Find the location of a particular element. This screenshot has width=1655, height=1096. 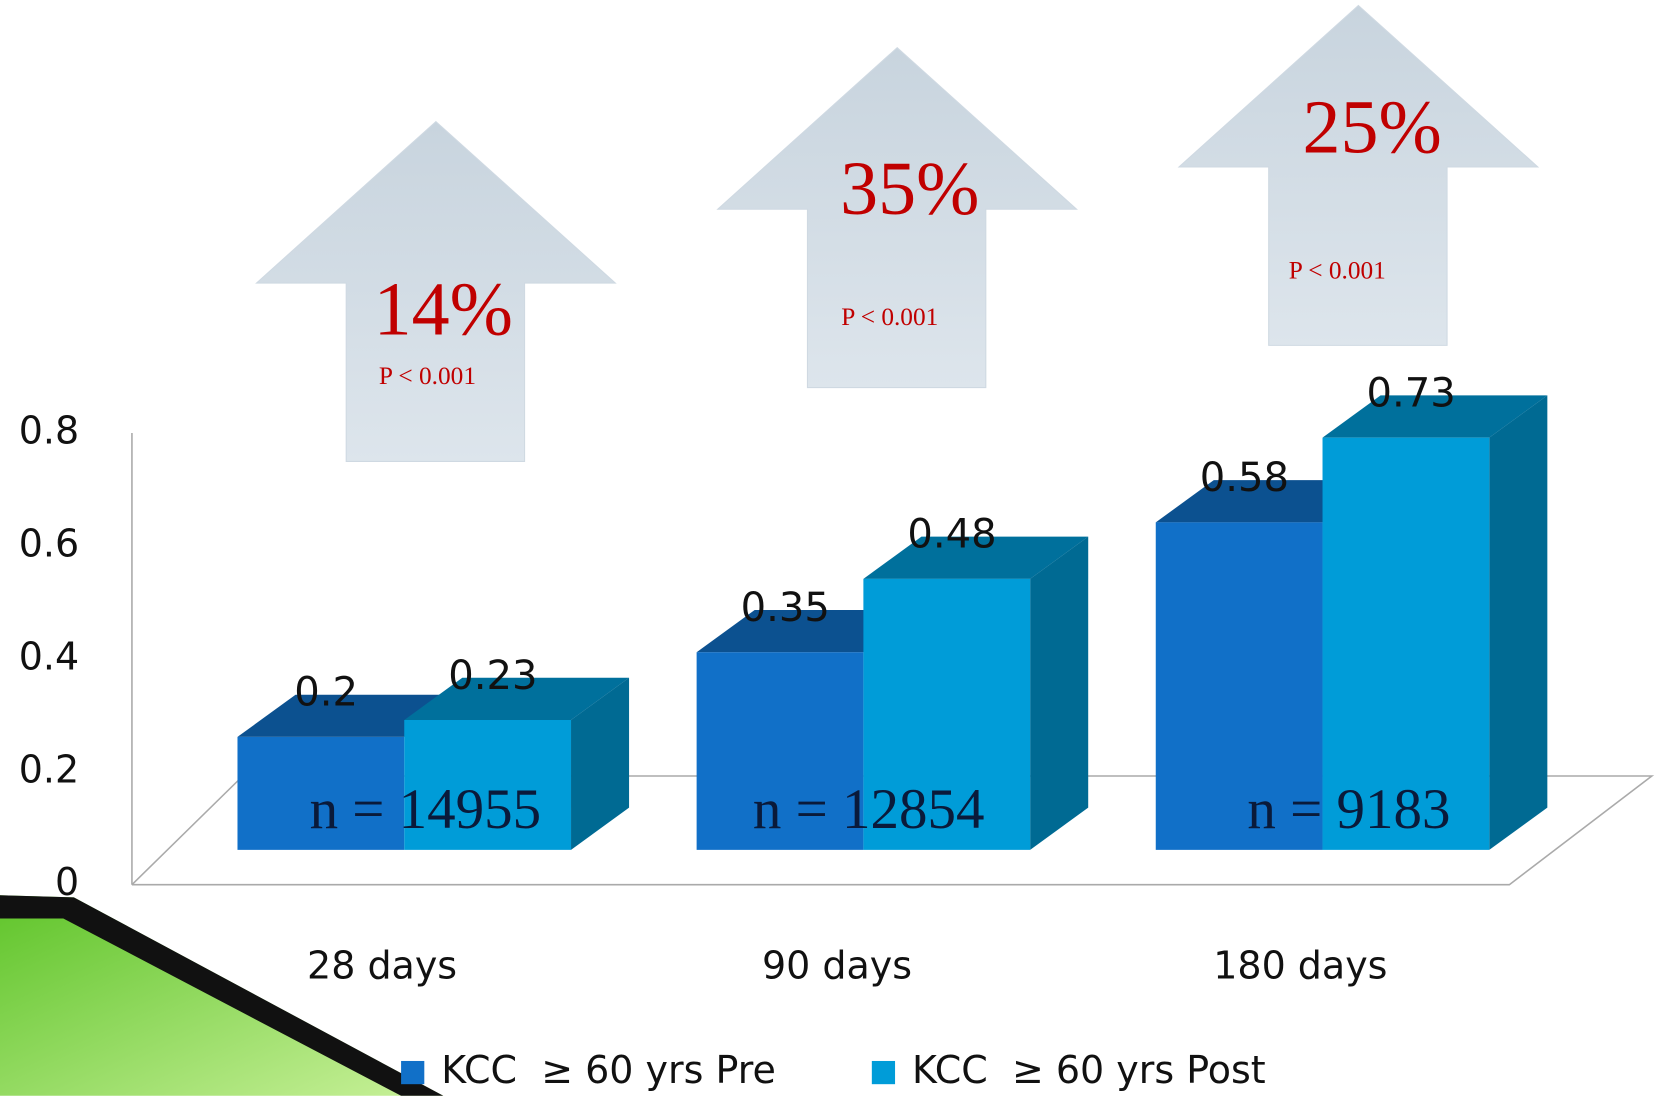

x-tick-label: 90 days is located at coordinates (837, 966).